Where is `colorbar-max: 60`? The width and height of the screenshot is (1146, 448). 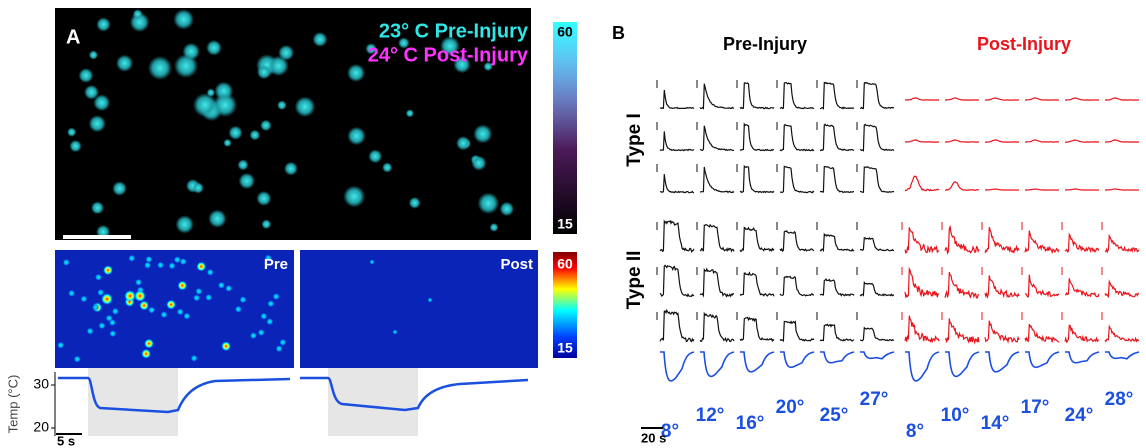
colorbar-max: 60 is located at coordinates (565, 264).